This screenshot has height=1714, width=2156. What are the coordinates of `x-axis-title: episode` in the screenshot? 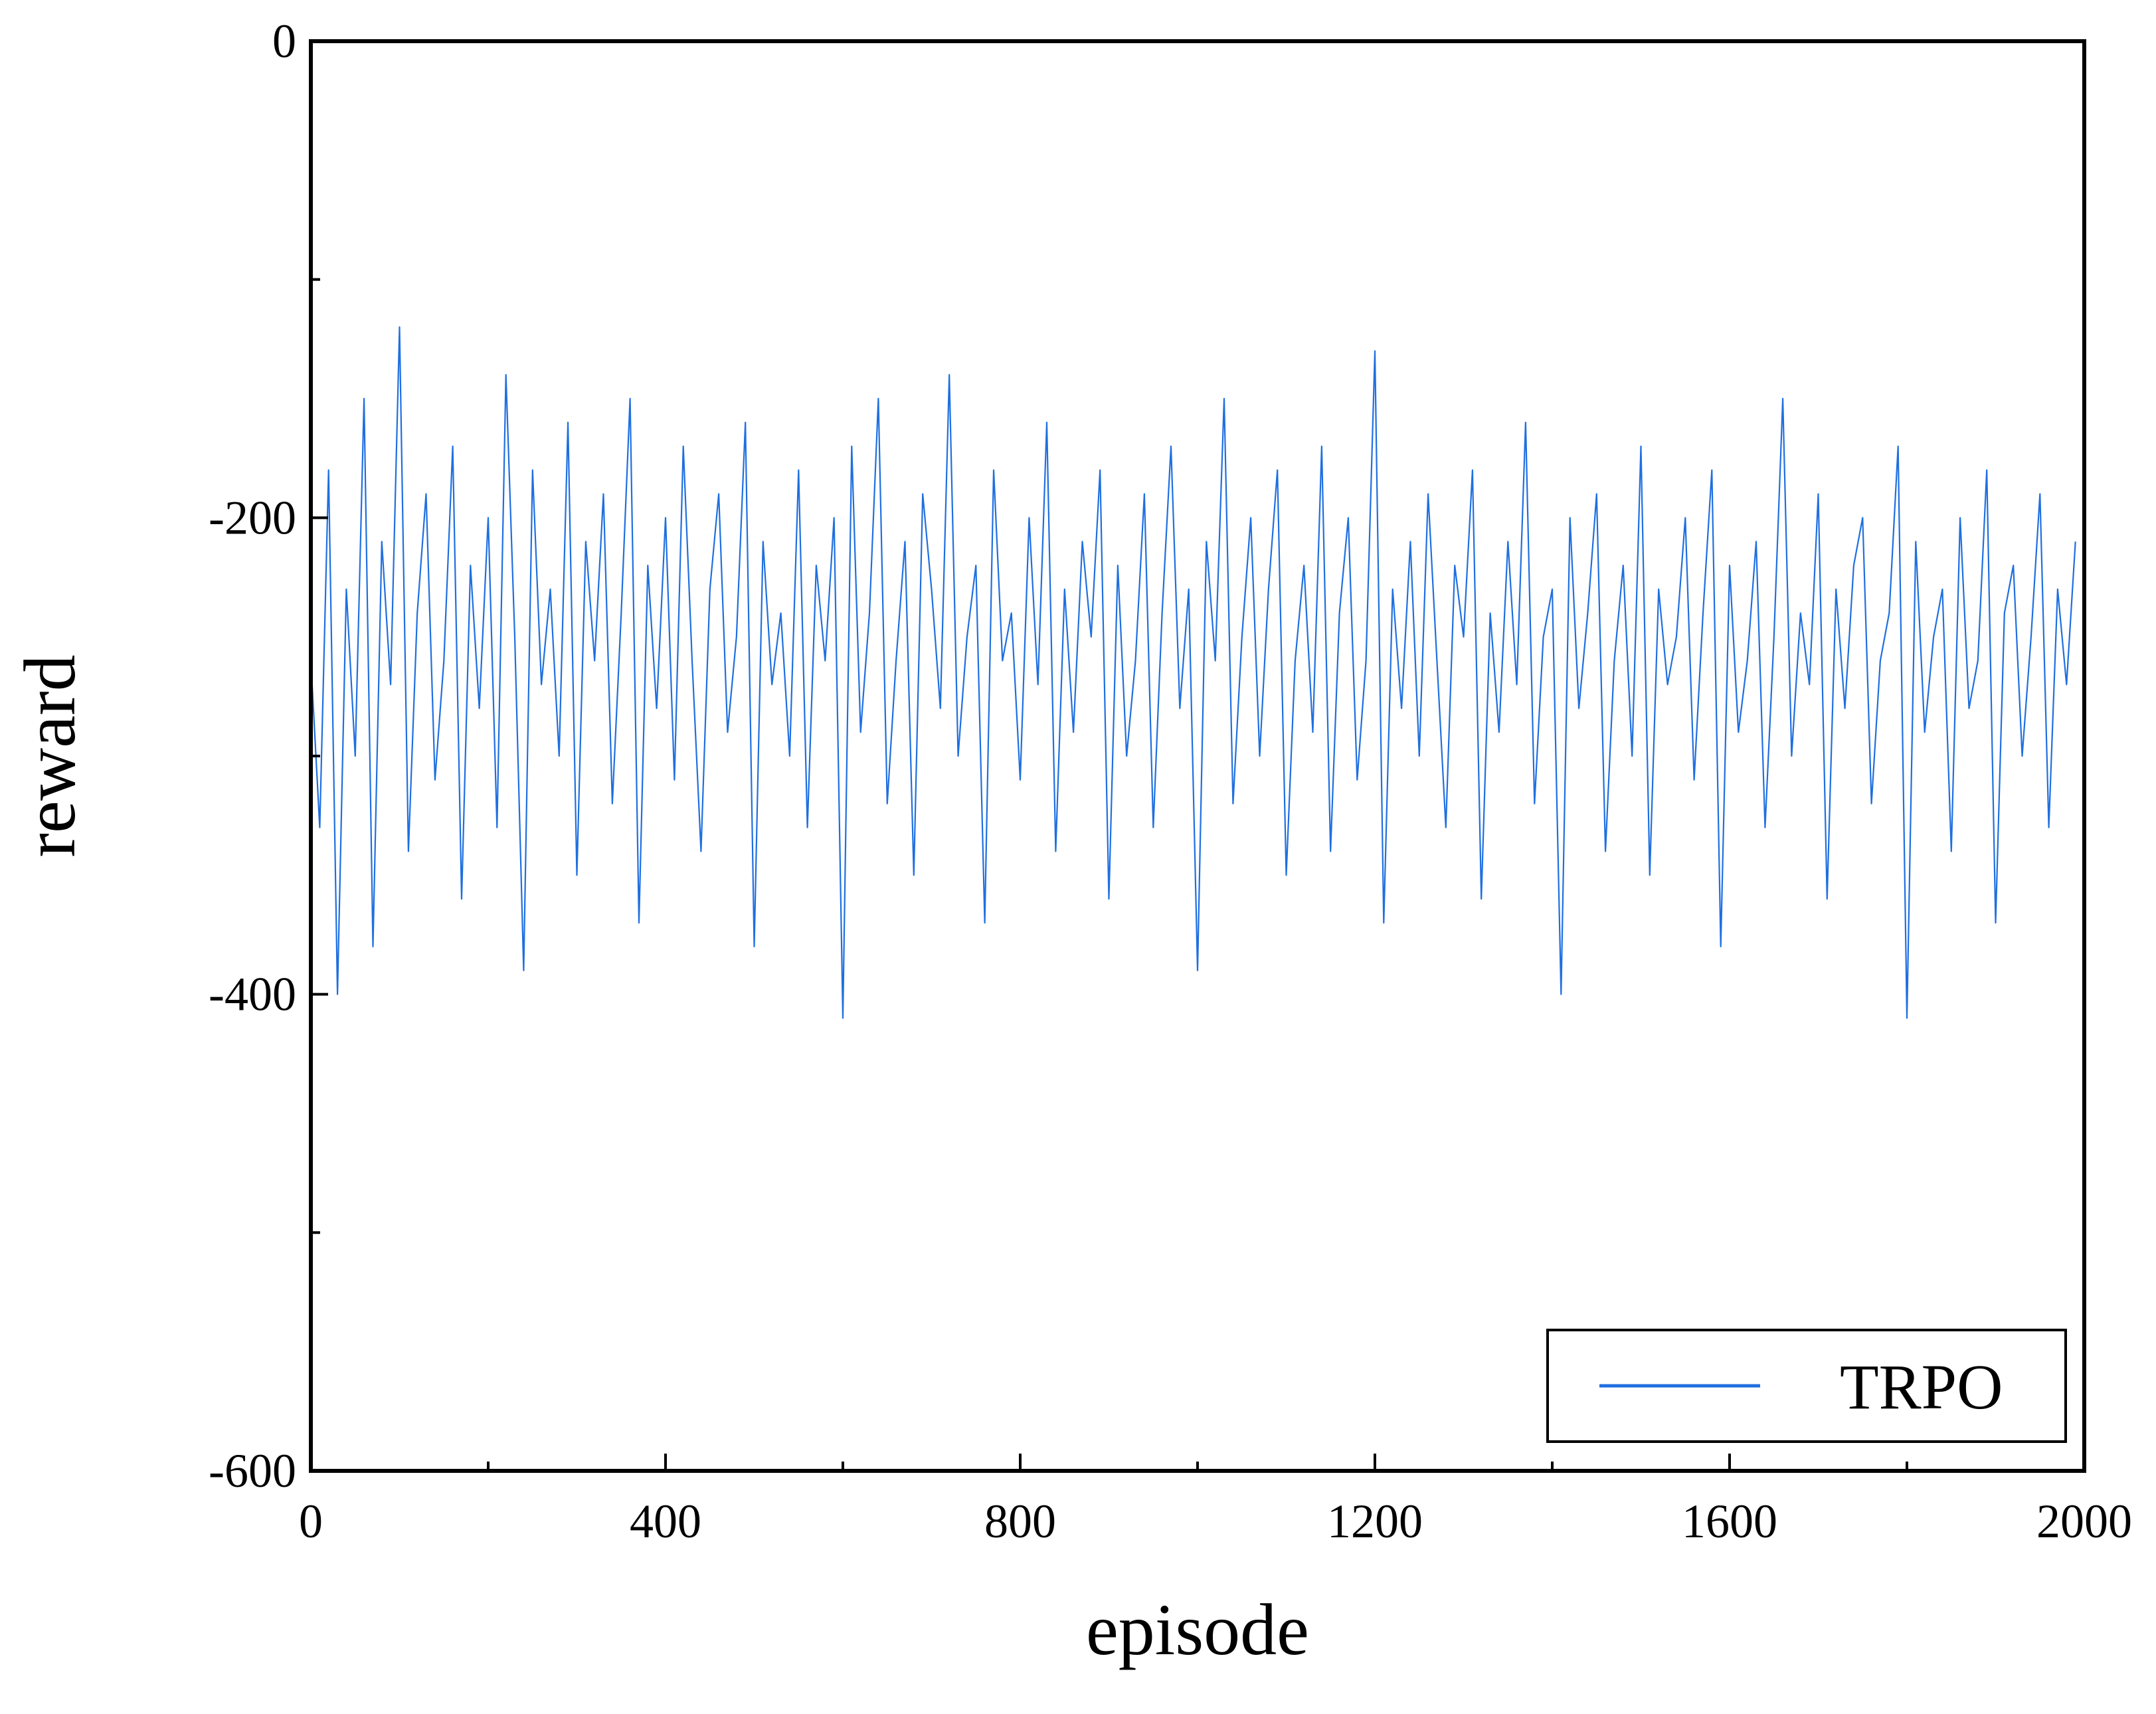 It's located at (1197, 1629).